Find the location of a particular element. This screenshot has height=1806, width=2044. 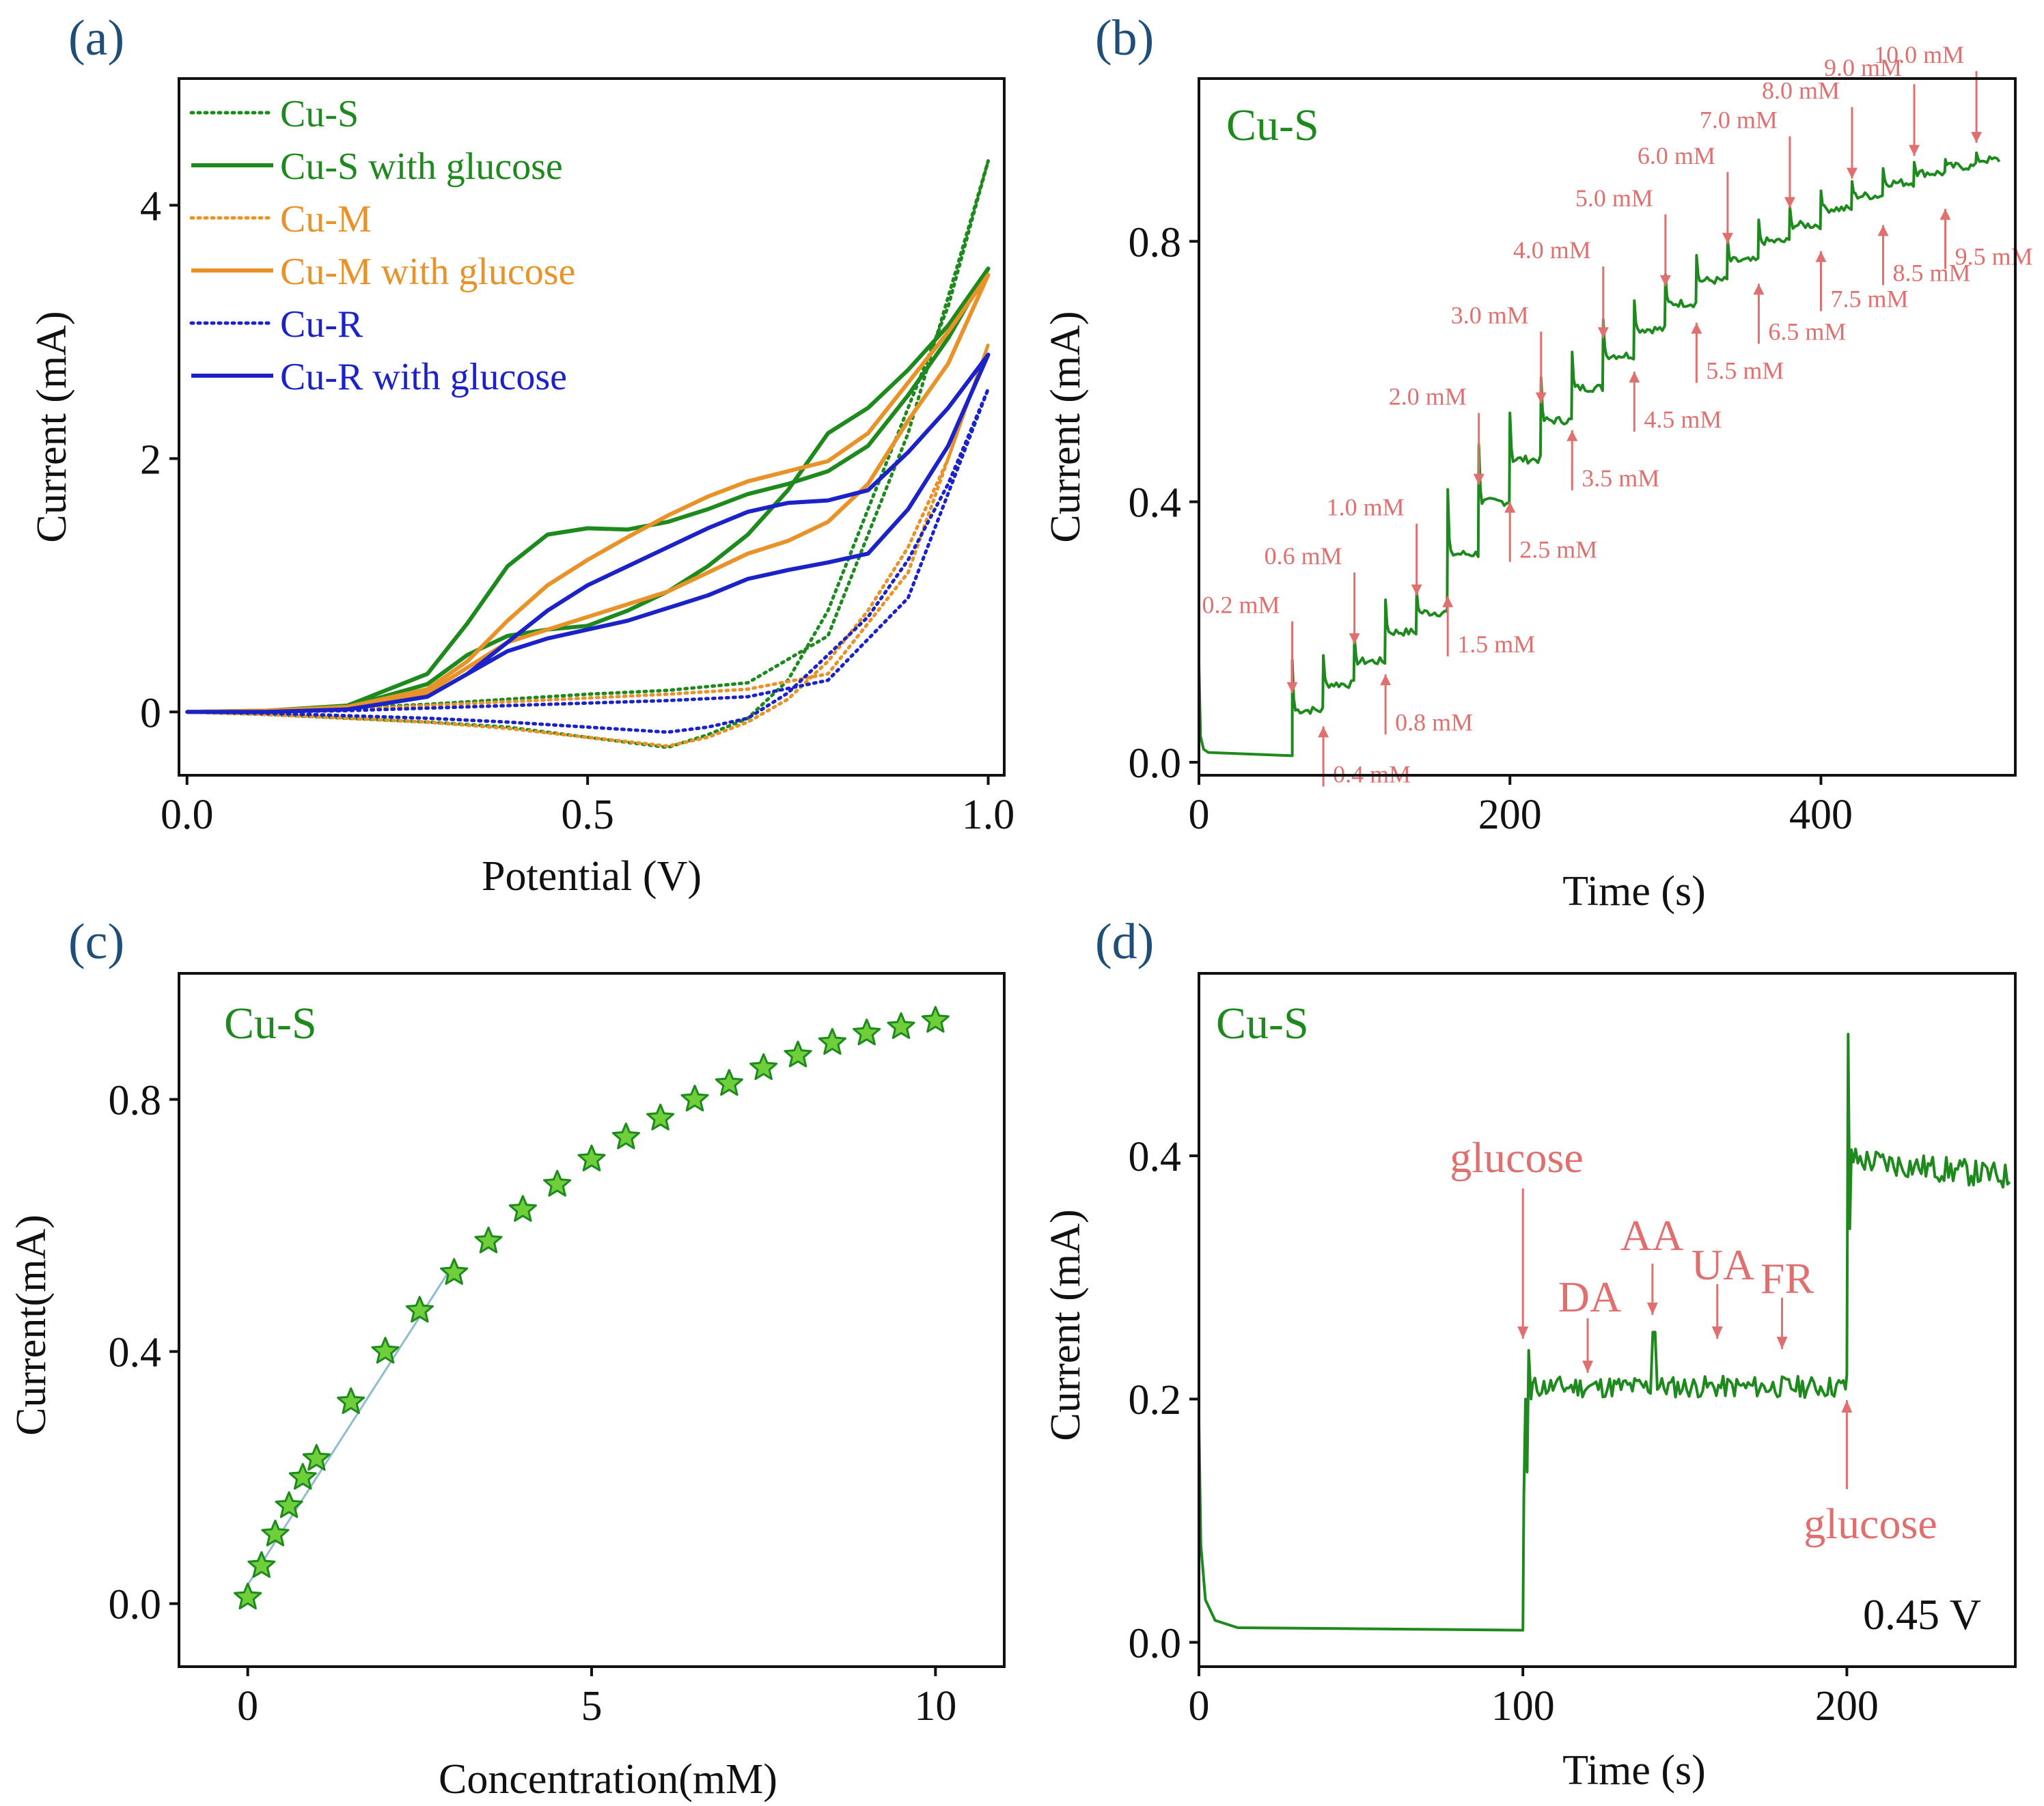

concentration-label: 1.0 mM is located at coordinates (1366, 507).